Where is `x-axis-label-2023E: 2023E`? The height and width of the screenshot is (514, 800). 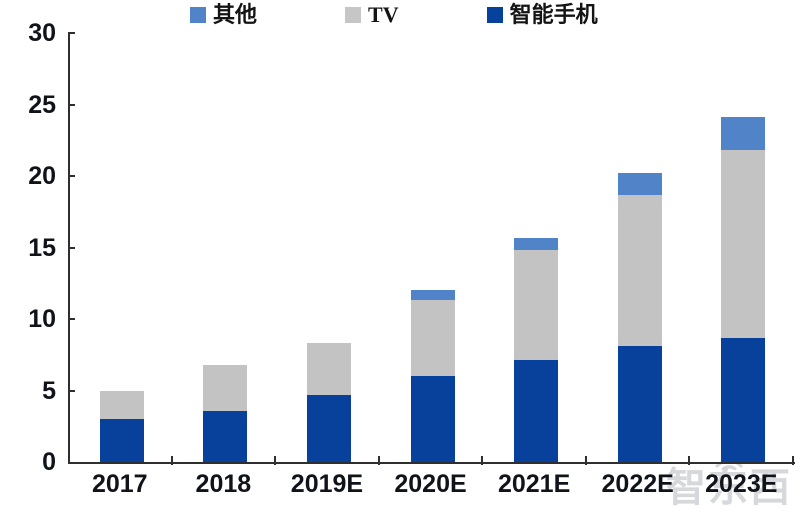 x-axis-label-2023E: 2023E is located at coordinates (741, 484).